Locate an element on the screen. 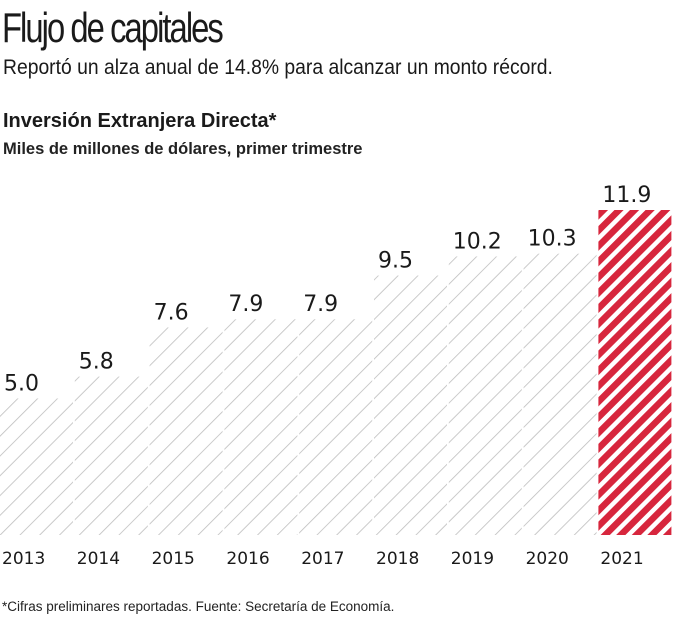 Image resolution: width=673 pixels, height=620 pixels. x-tick-label-2020: 2020 is located at coordinates (547, 559).